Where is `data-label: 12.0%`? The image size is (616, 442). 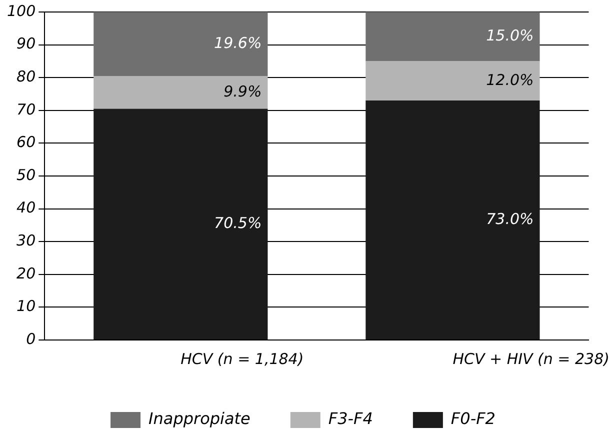
data-label: 12.0% is located at coordinates (510, 79).